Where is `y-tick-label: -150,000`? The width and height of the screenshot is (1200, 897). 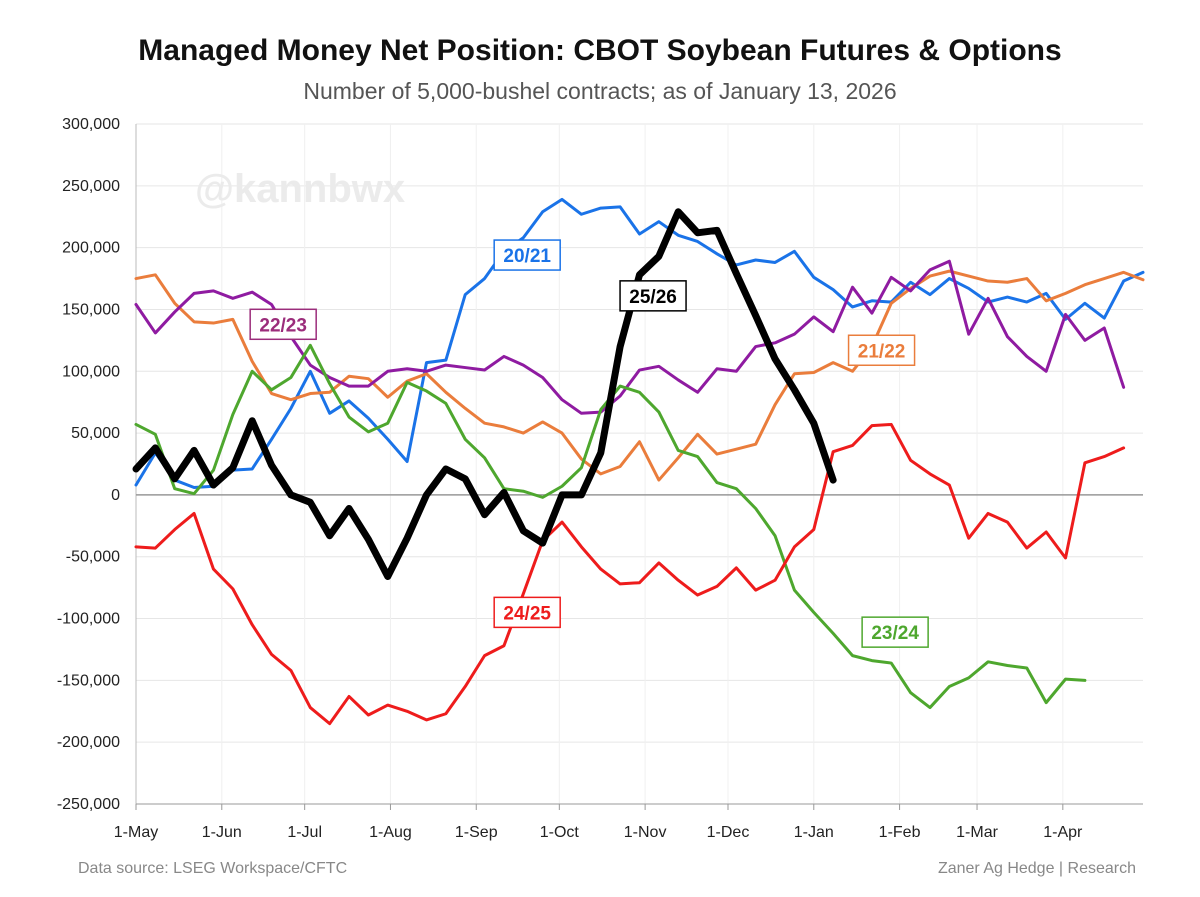 y-tick-label: -150,000 is located at coordinates (88, 680).